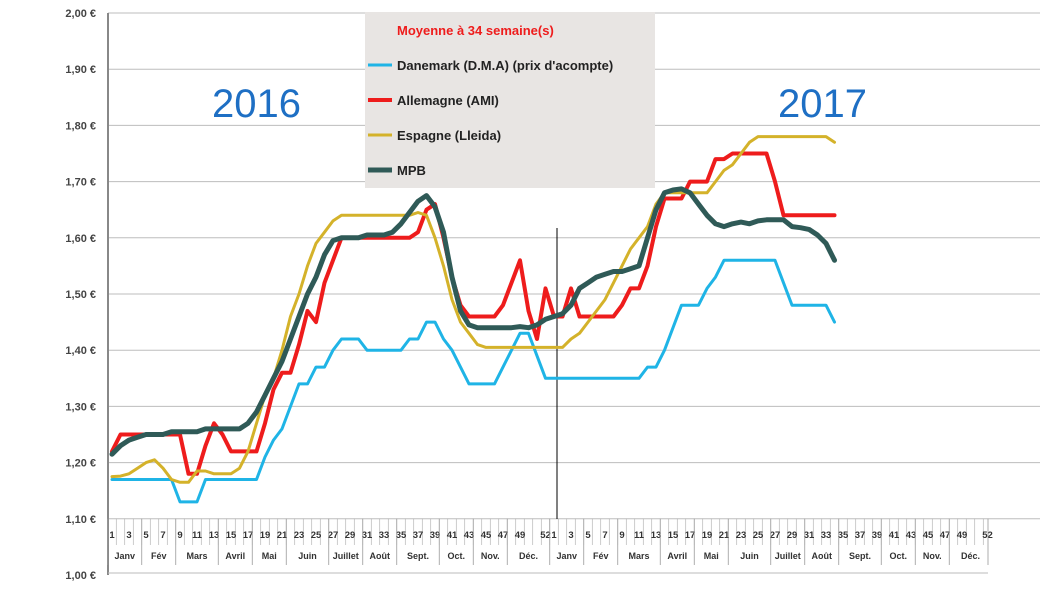 This screenshot has height=593, width=1052. Describe the element at coordinates (80, 576) in the screenshot. I see `y-tick-label: 1,00 €` at that location.